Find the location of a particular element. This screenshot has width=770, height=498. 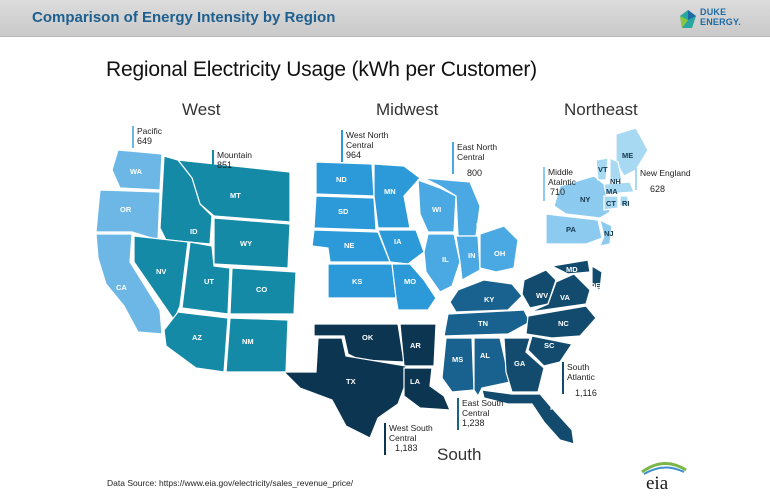

label-wa: WA is located at coordinates (136, 171).